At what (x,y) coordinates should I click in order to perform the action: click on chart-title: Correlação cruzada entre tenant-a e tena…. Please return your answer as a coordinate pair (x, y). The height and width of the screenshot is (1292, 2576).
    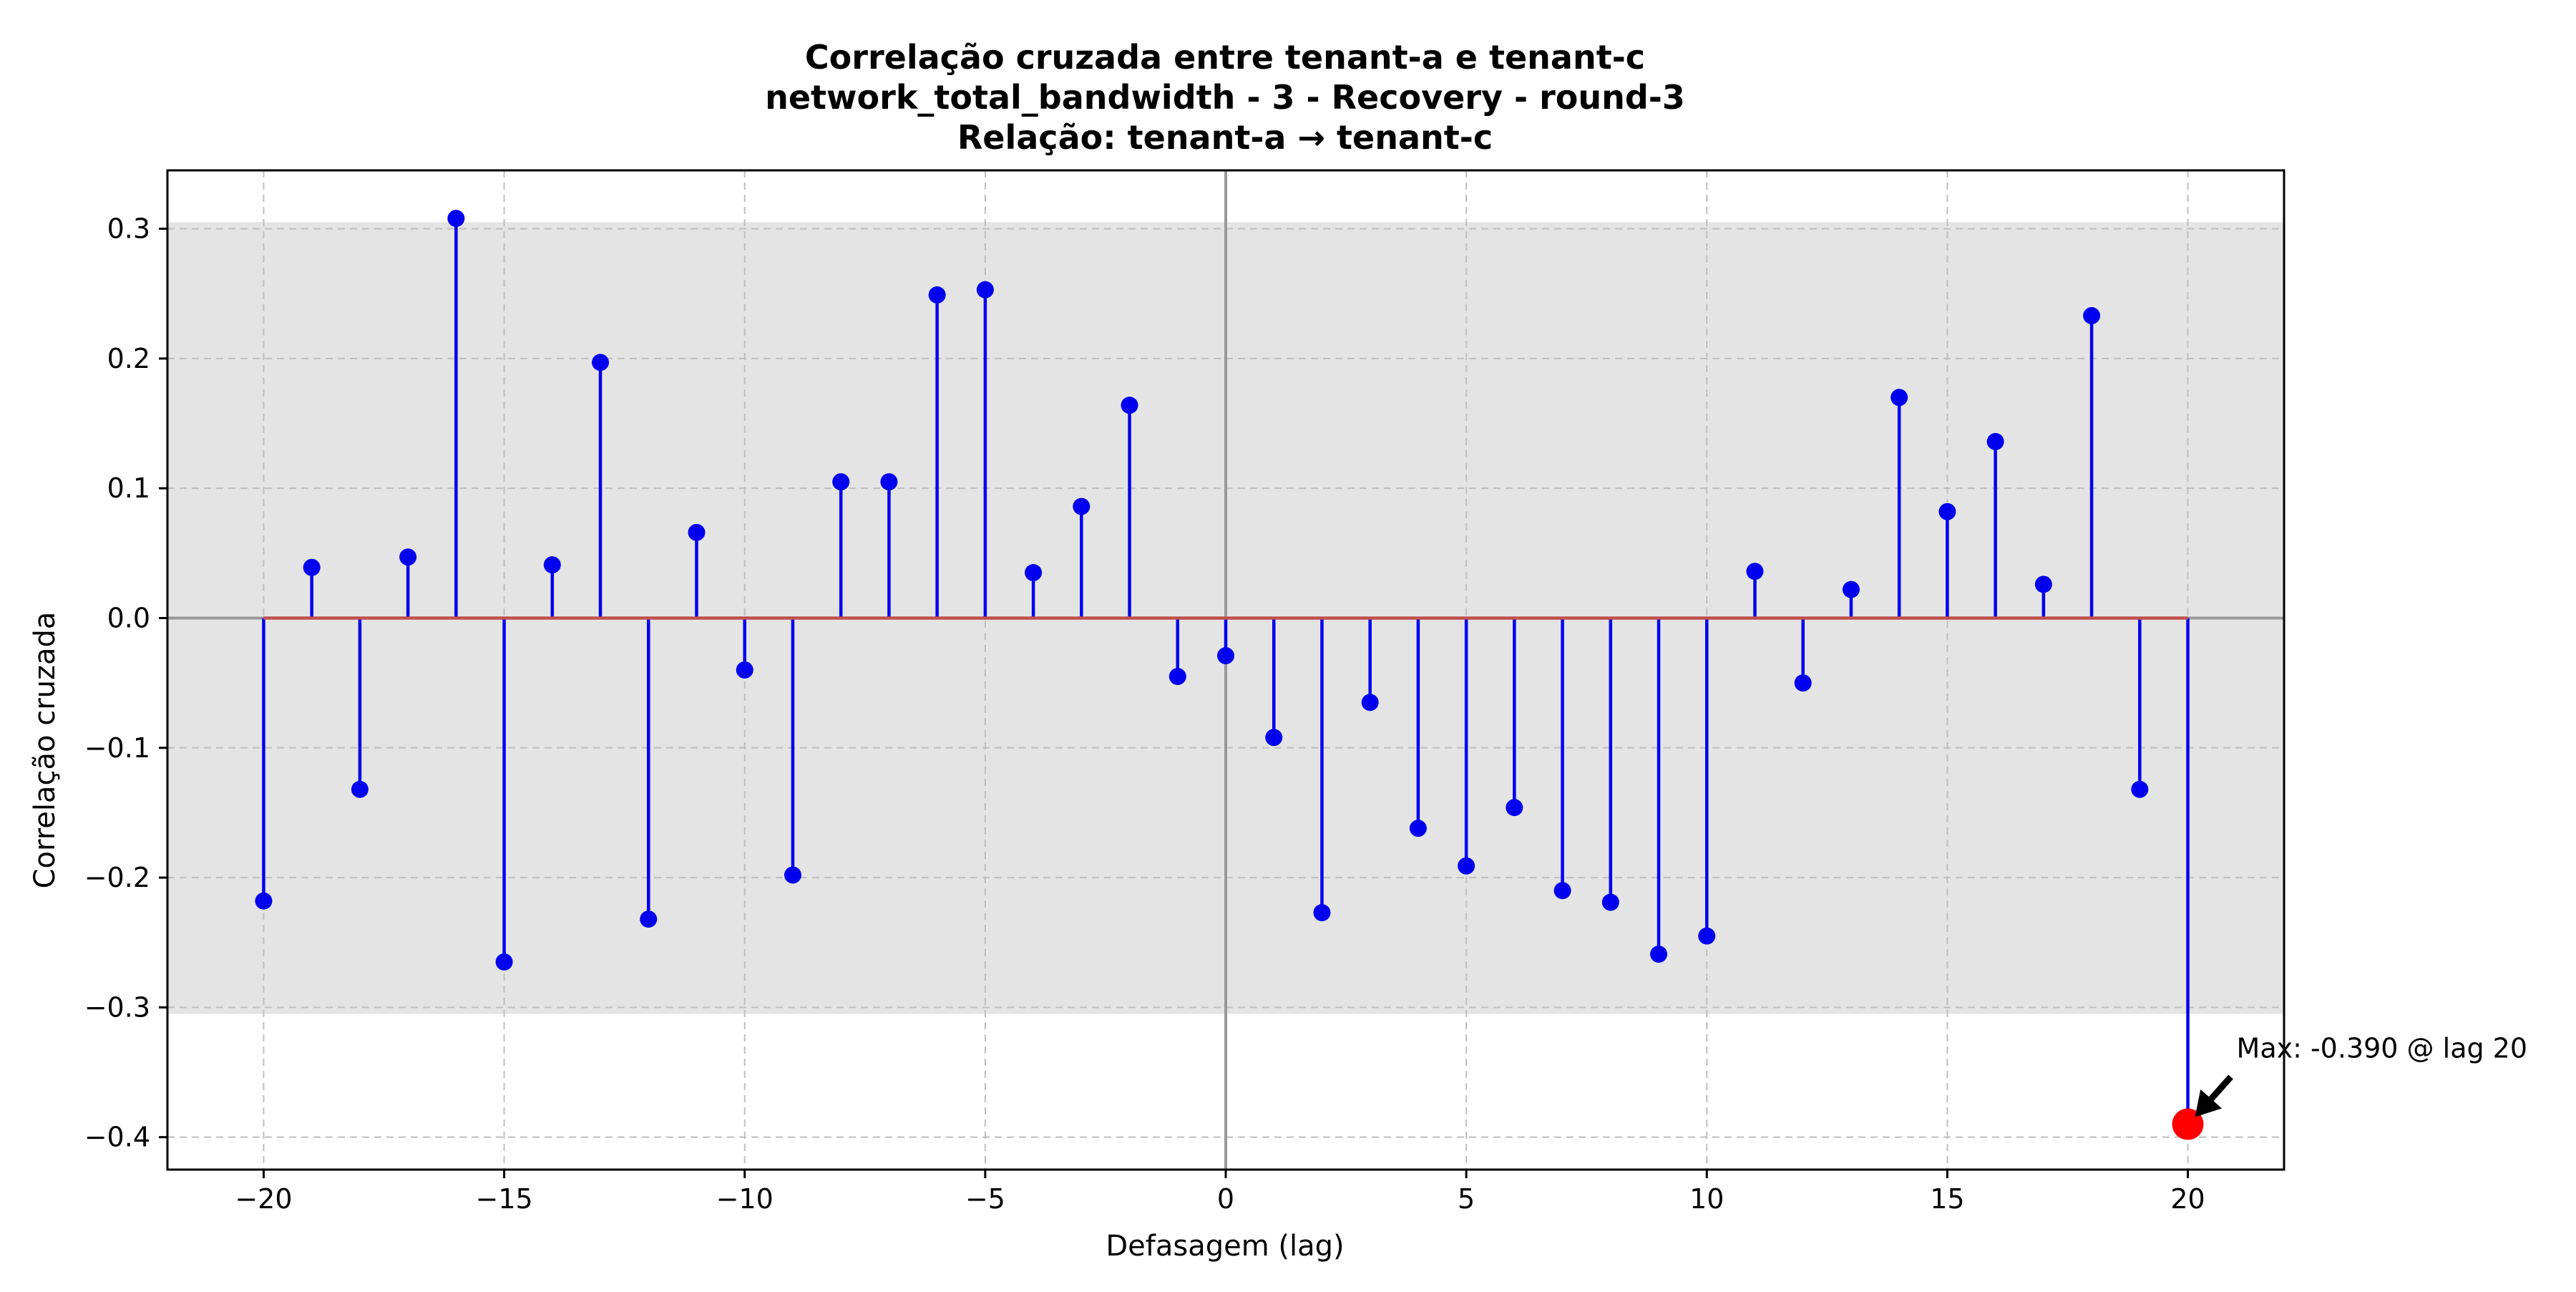
    Looking at the image, I should click on (1225, 97).